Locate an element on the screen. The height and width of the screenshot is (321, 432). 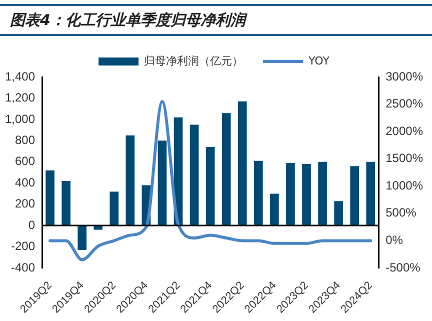
y2-tick-label: -500% is located at coordinates (403, 267).